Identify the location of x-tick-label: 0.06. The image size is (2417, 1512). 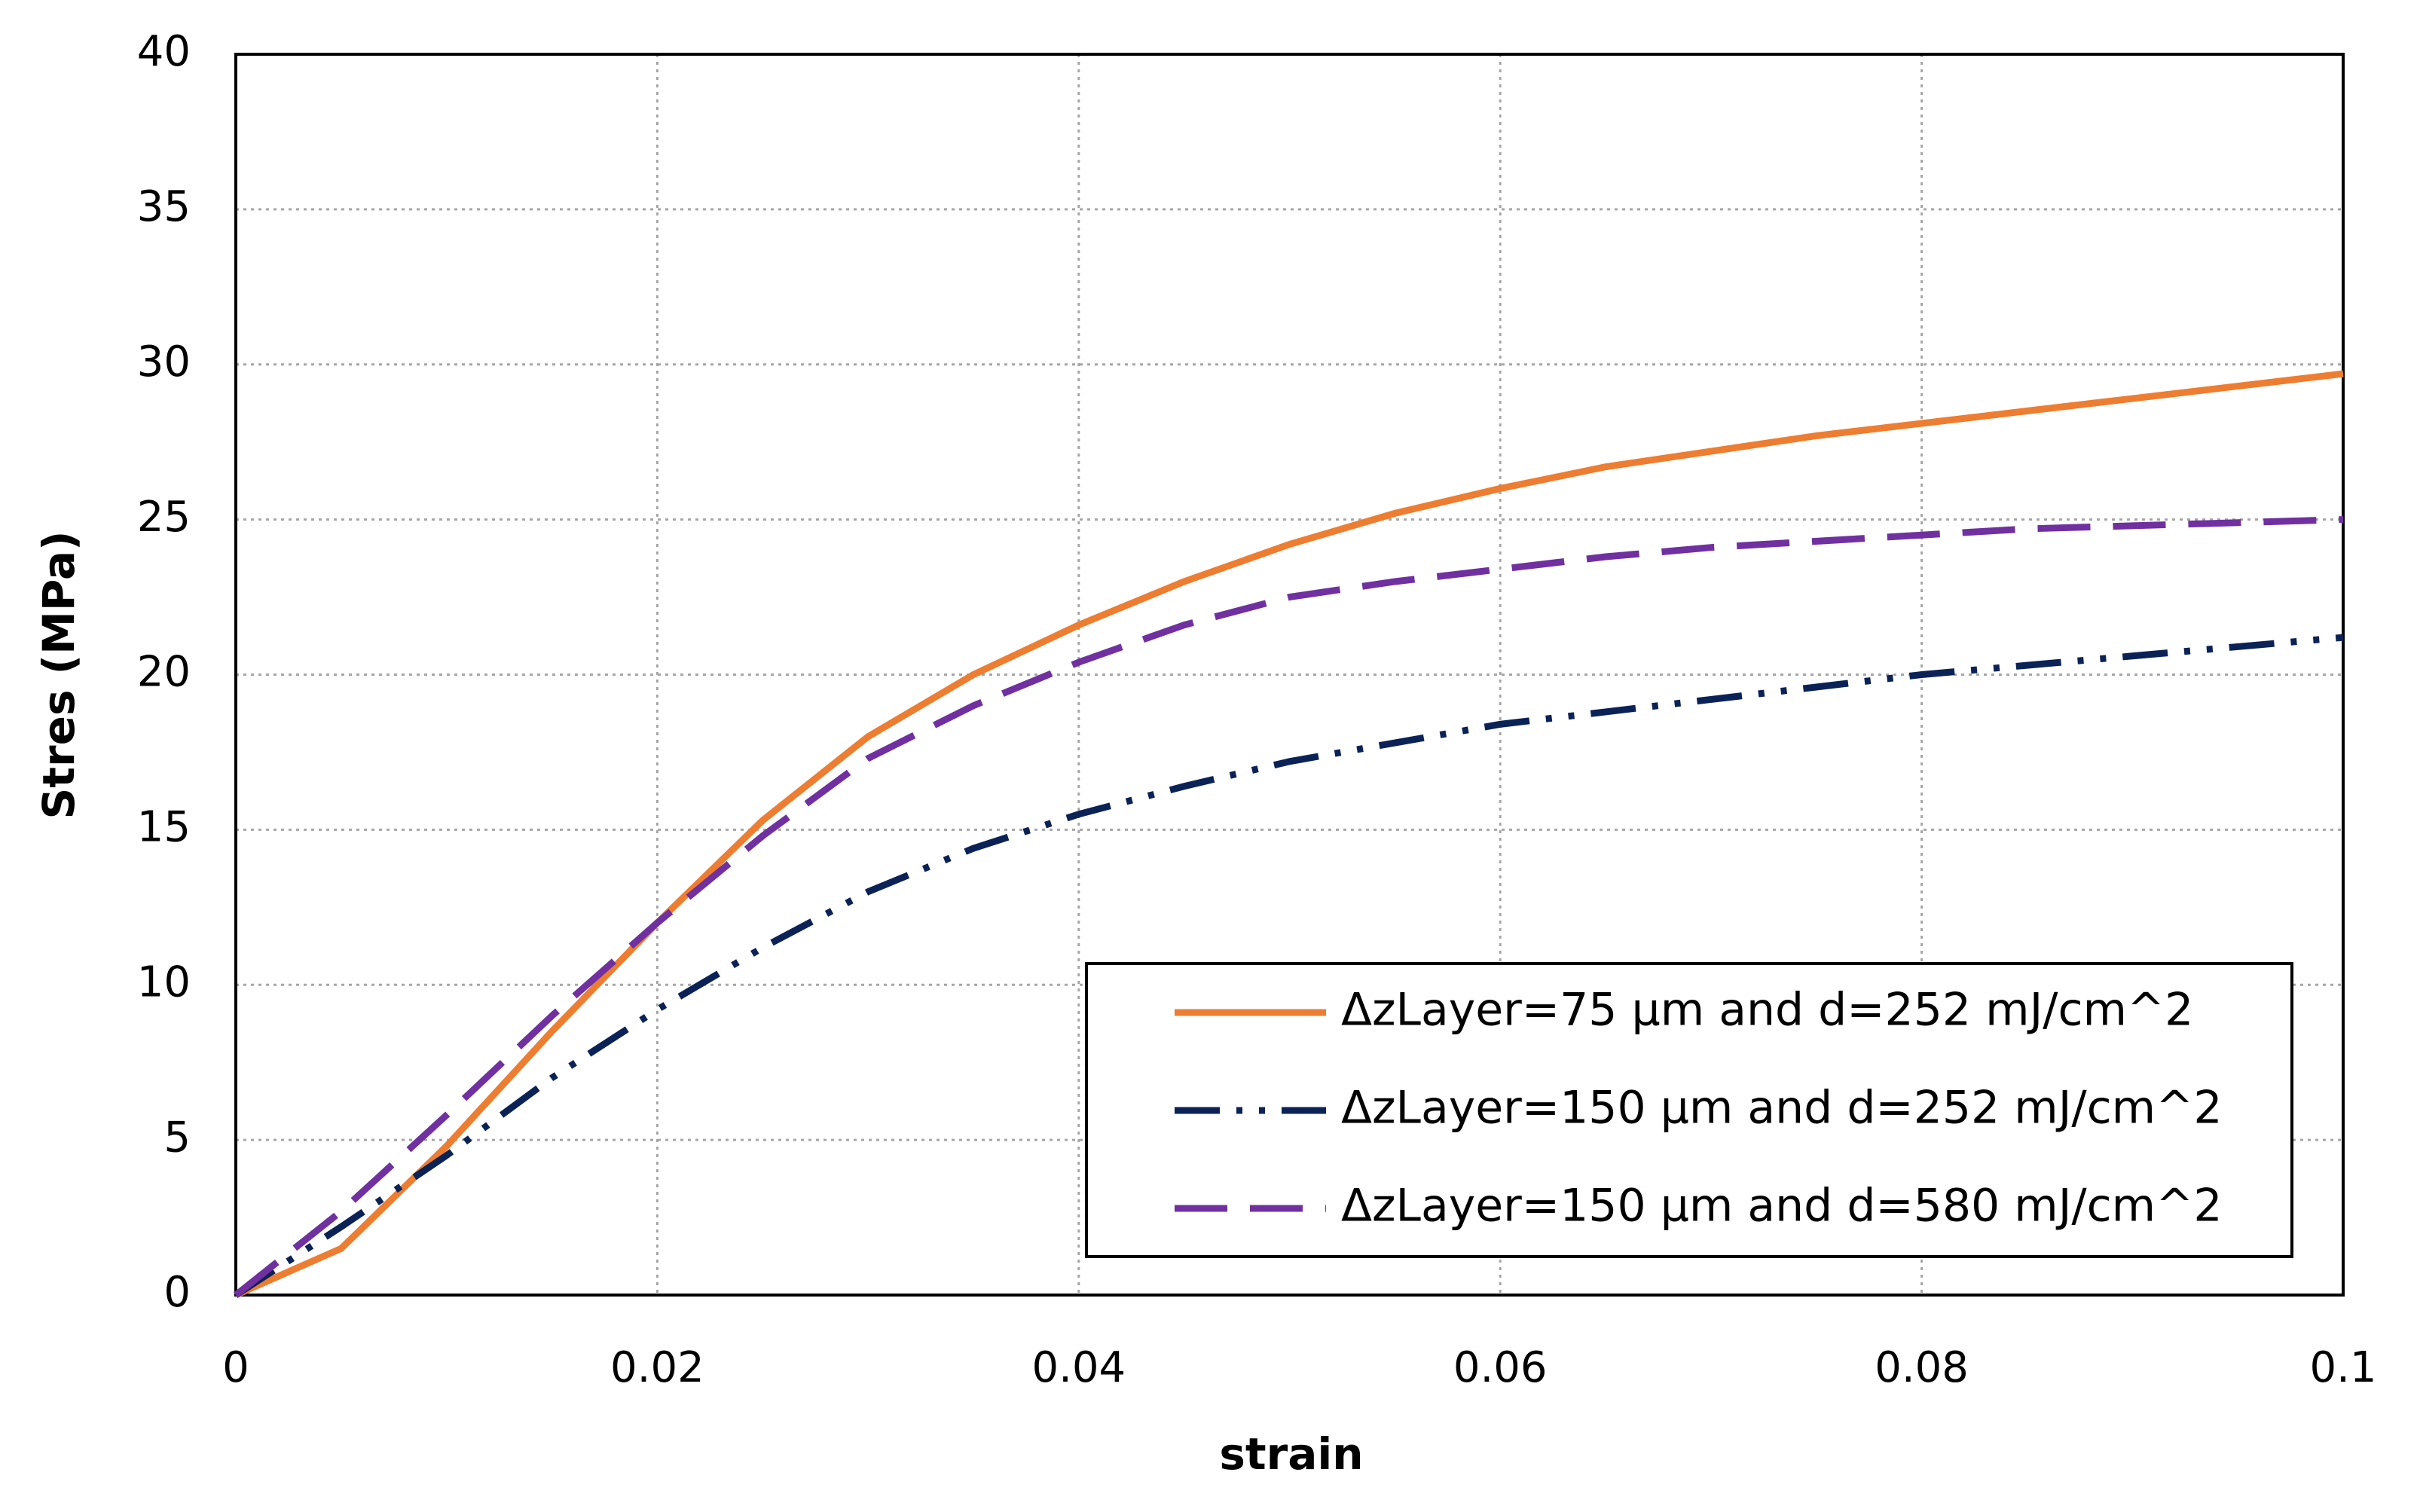
(1501, 1367).